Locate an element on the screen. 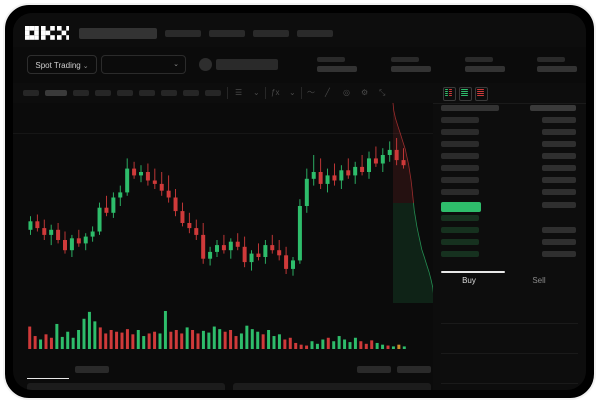 The width and height of the screenshot is (603, 405). orderbook-last-price-row is located at coordinates (509, 207).